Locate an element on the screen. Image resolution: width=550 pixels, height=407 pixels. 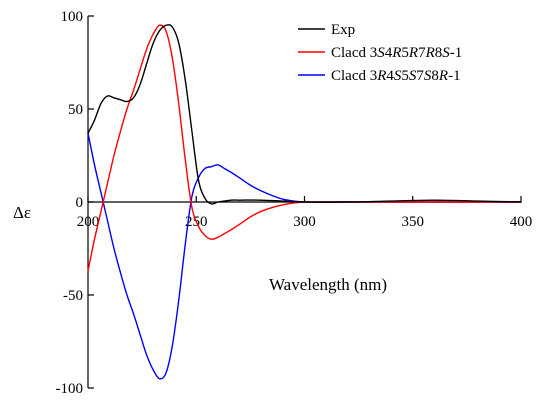
y-tick-label: 100 is located at coordinates (72, 17).